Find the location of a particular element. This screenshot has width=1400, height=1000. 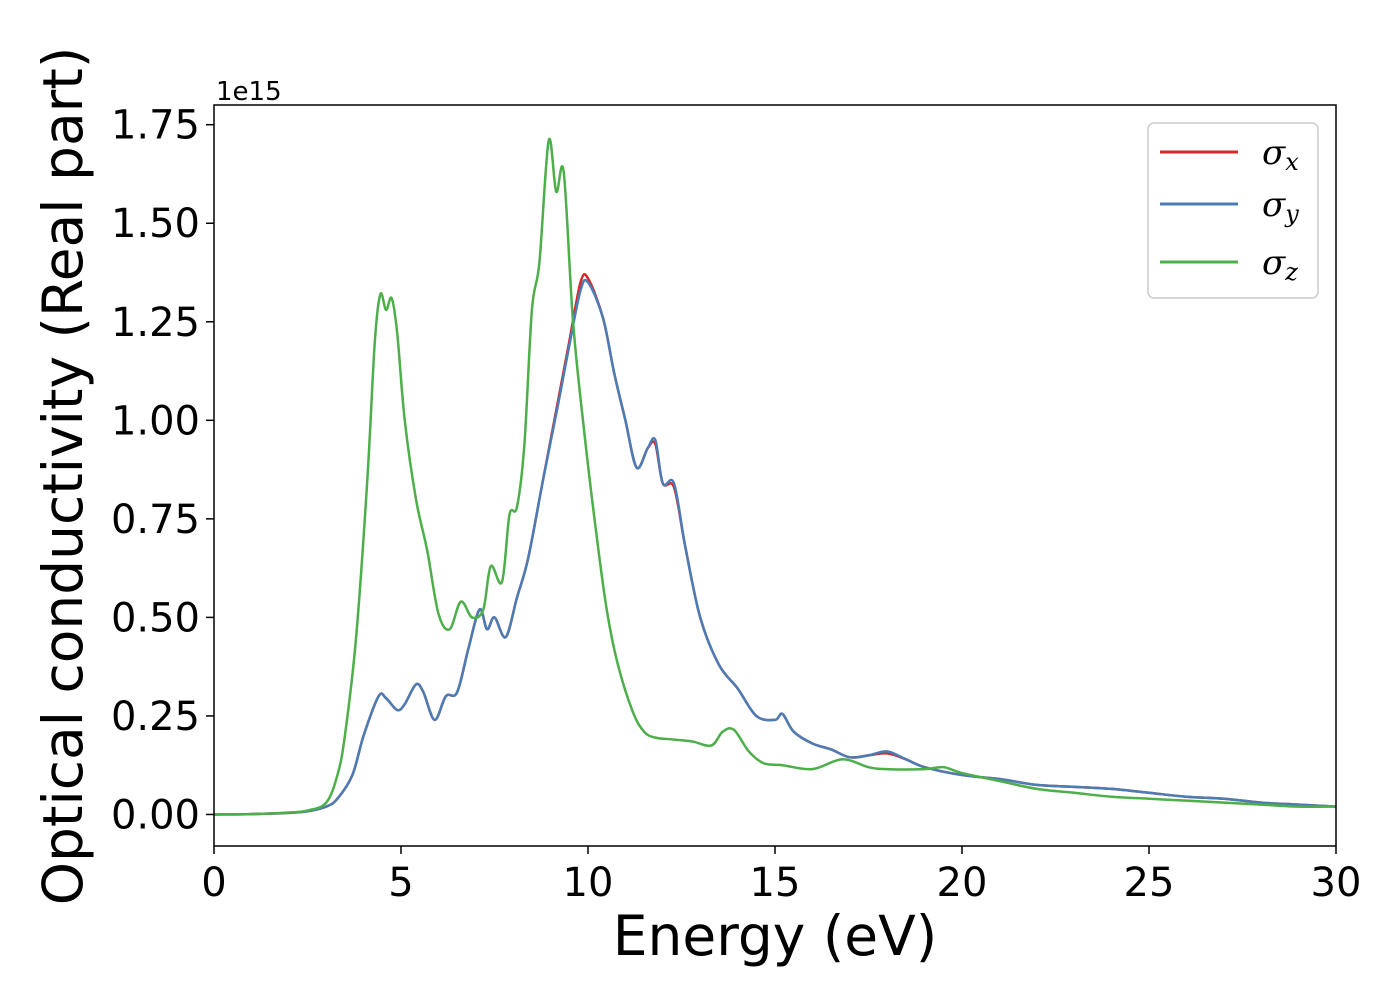

y-offset-text: 1e15 is located at coordinates (249, 92).